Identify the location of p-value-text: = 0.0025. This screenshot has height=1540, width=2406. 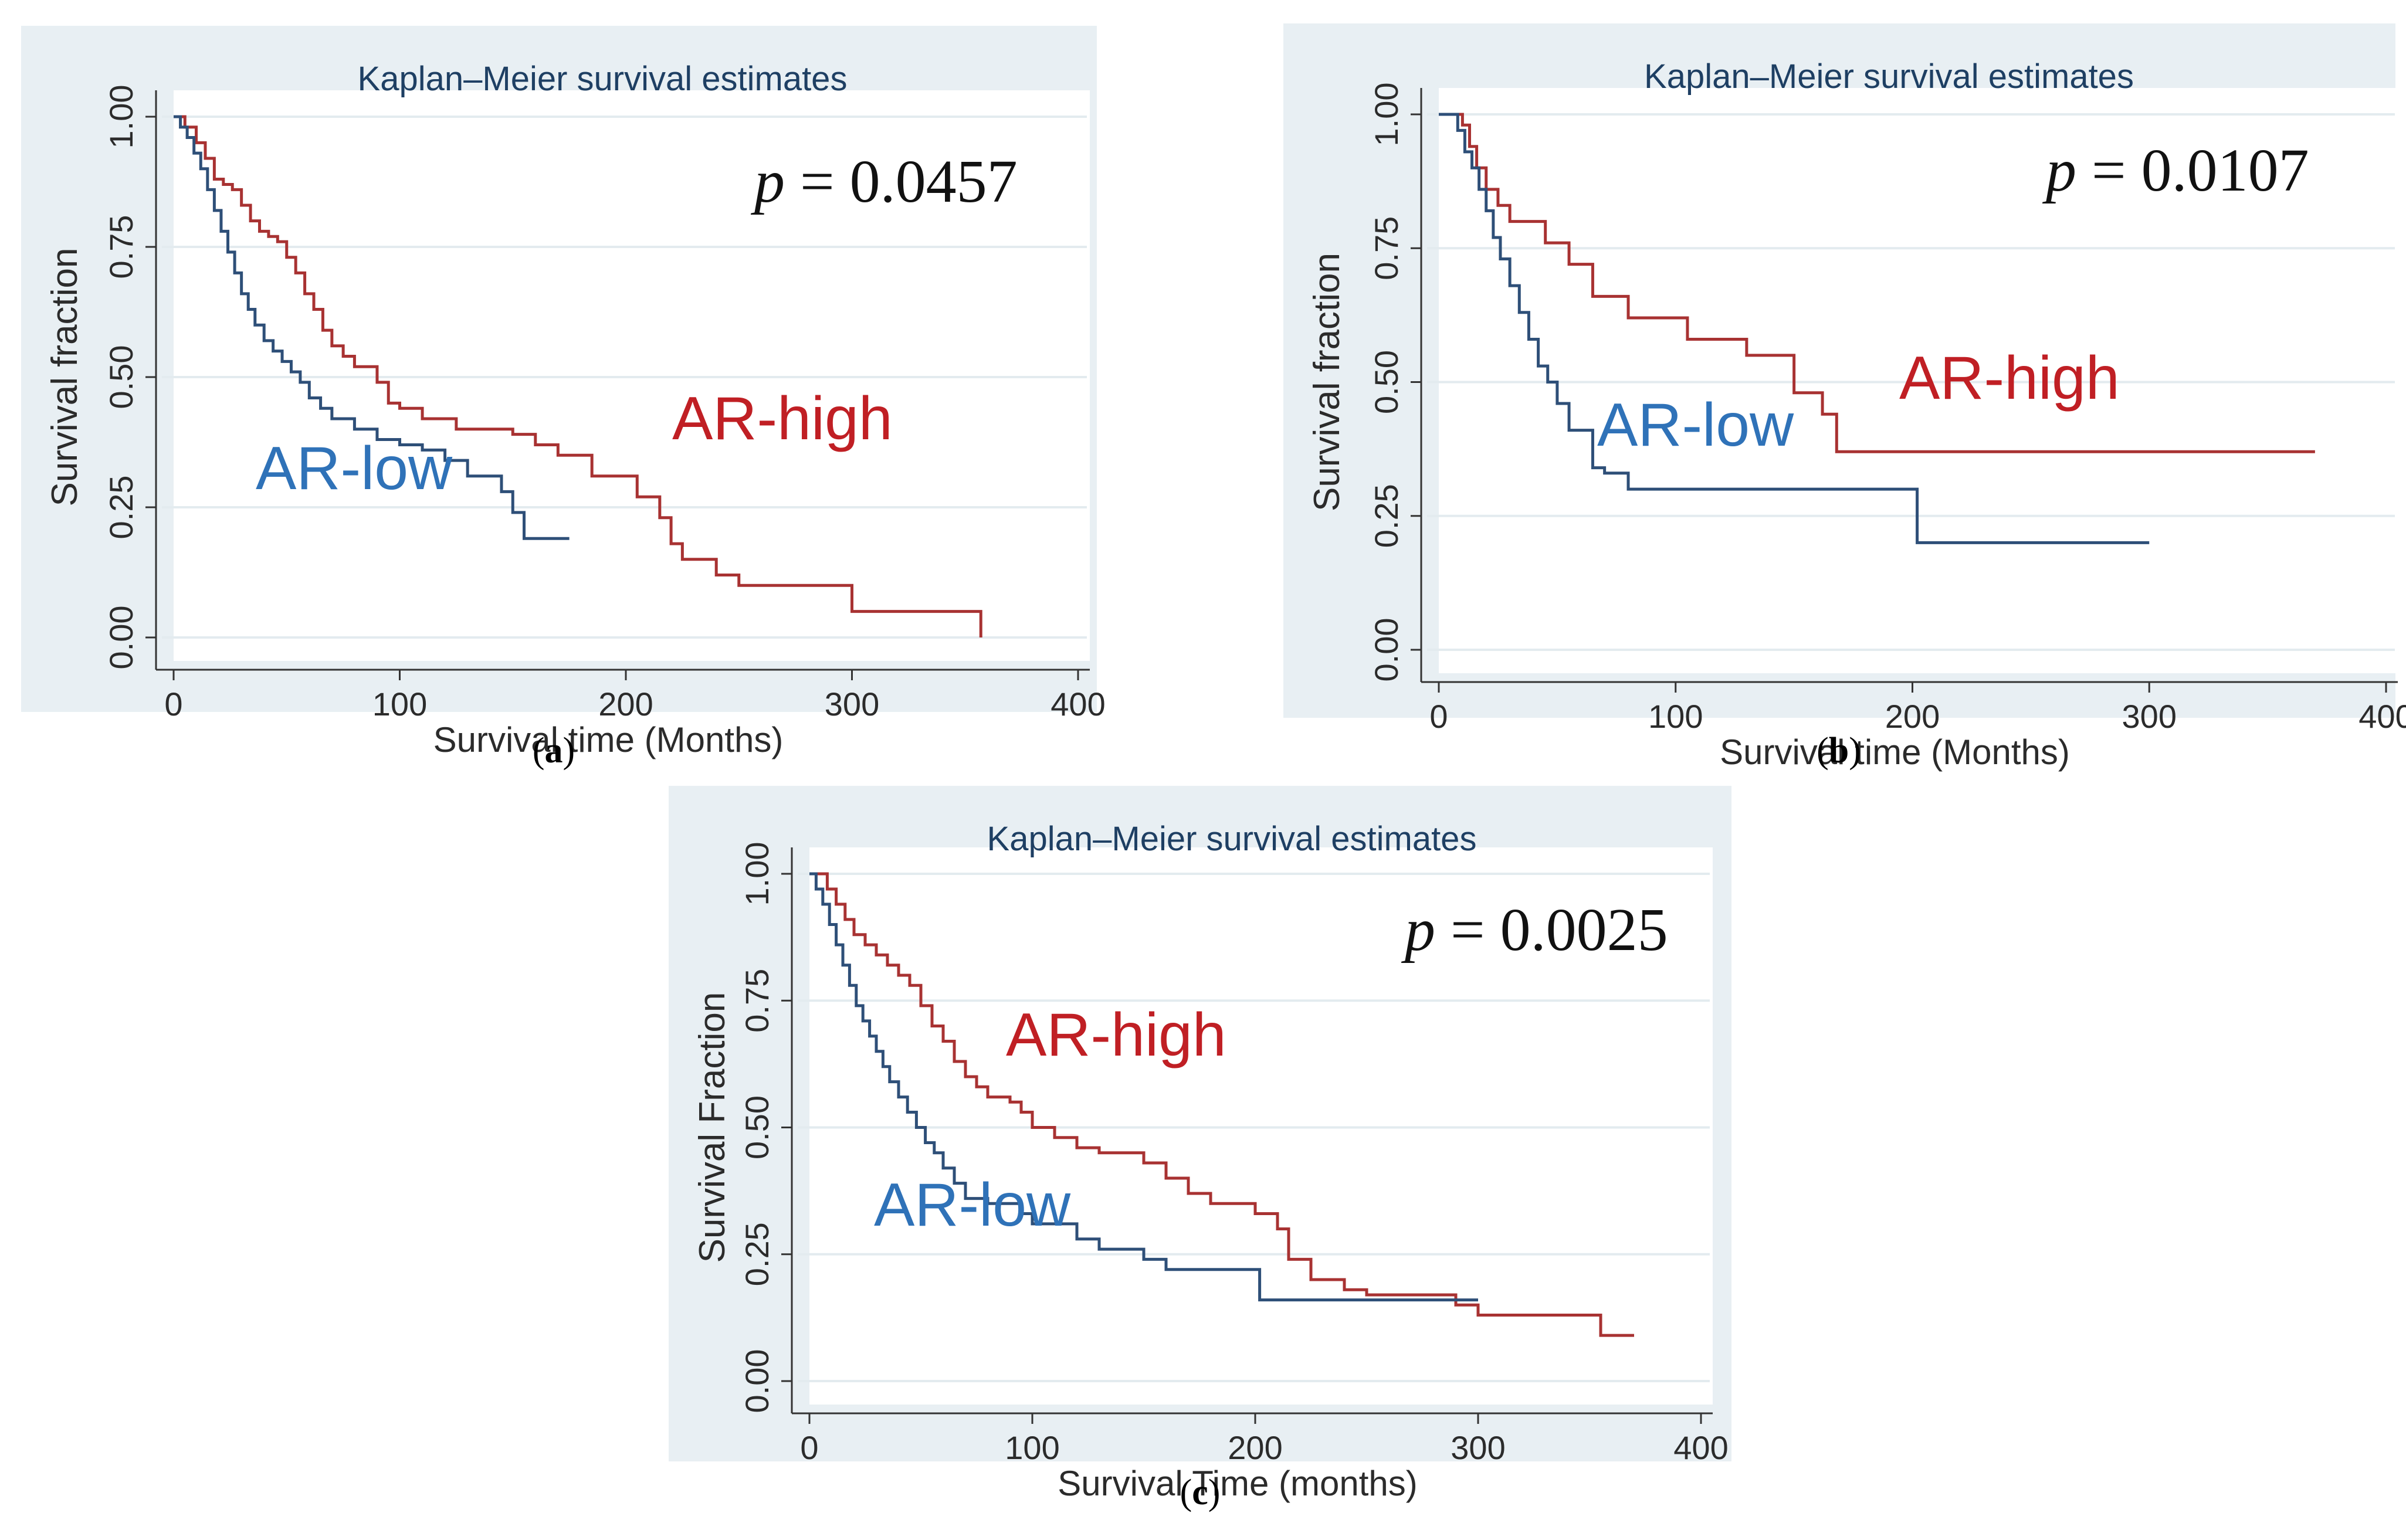
(1551, 930).